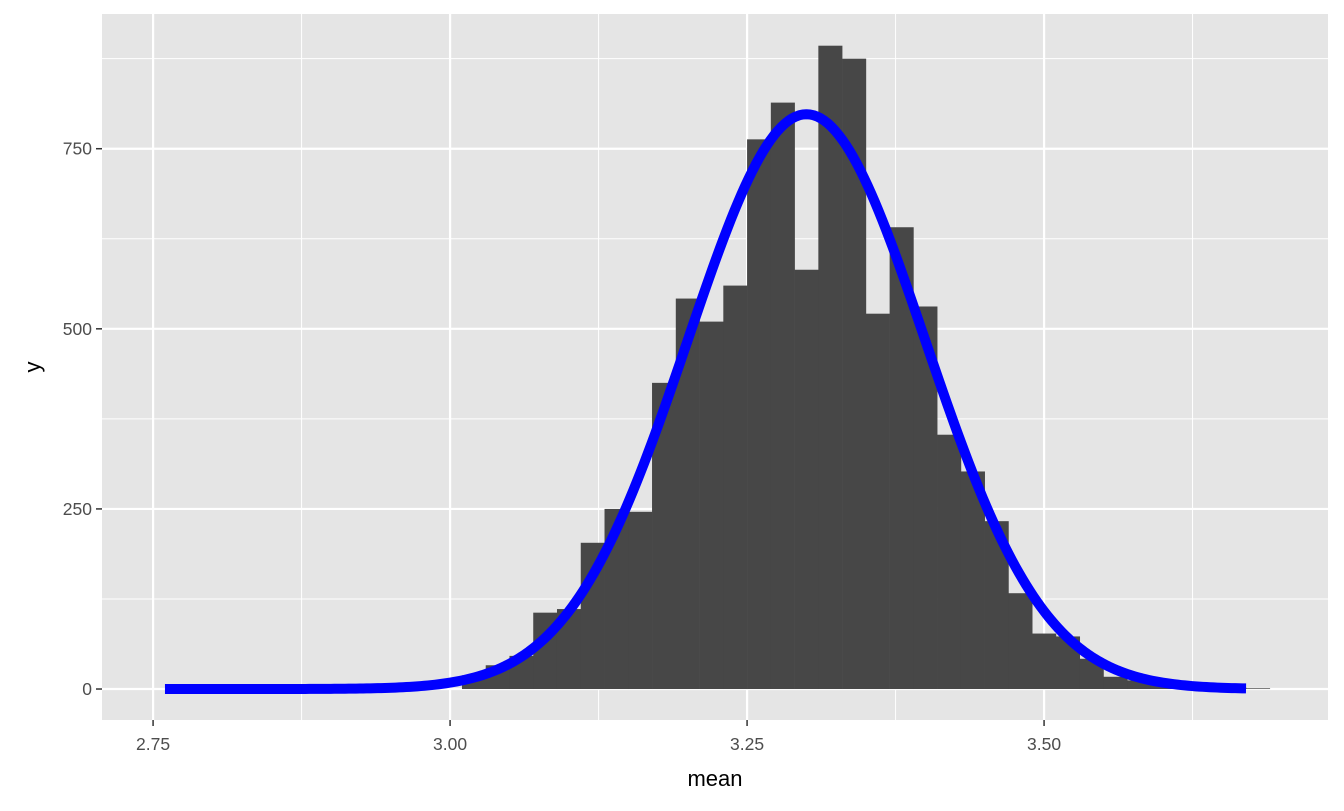  Describe the element at coordinates (77, 149) in the screenshot. I see `y-tick-label: 750` at that location.